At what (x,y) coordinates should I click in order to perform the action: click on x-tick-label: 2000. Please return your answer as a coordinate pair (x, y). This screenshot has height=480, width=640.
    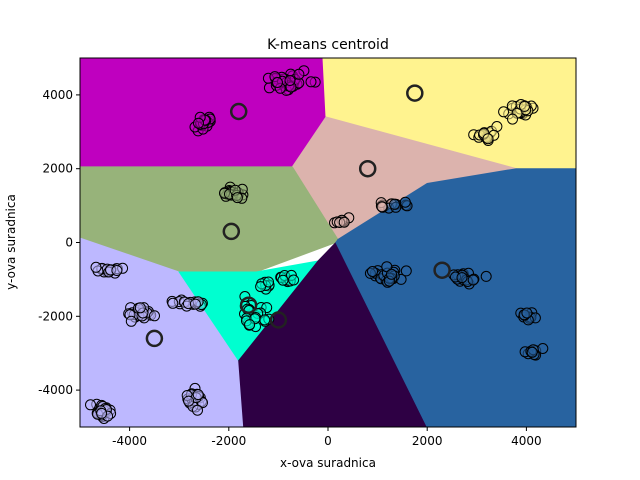
    Looking at the image, I should click on (427, 441).